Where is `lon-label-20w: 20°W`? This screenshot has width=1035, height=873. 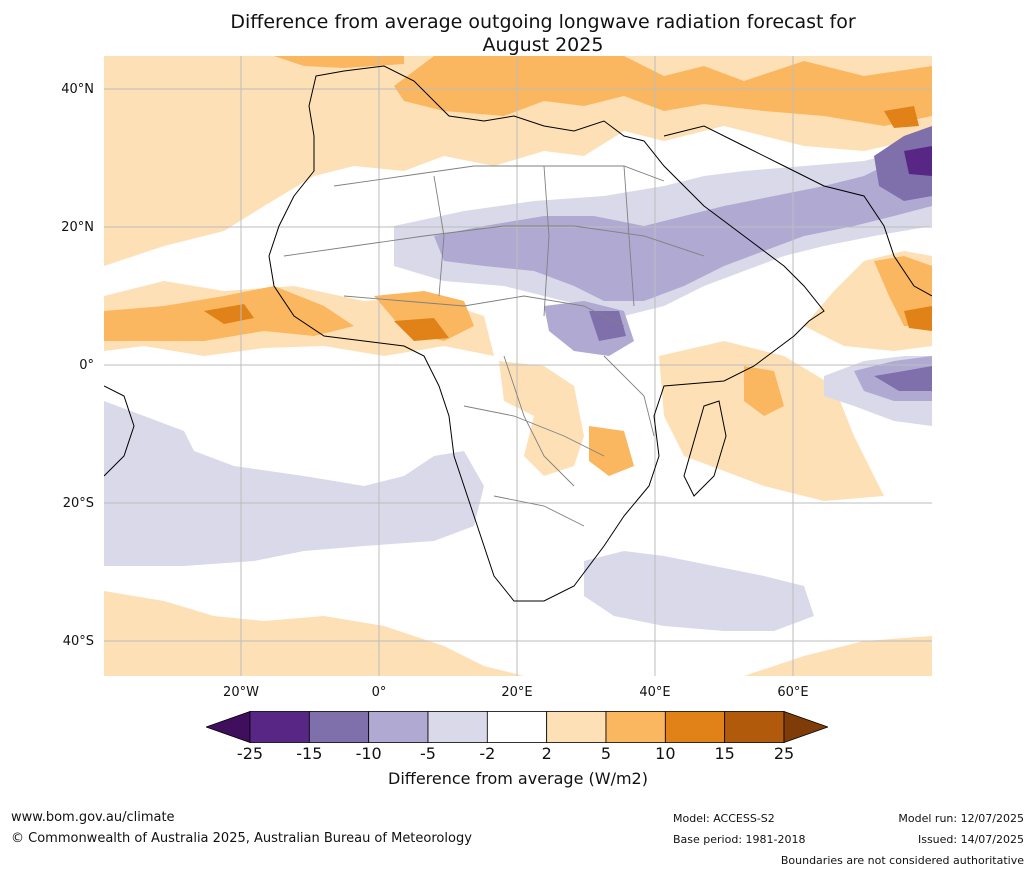
lon-label-20w: 20°W is located at coordinates (241, 692).